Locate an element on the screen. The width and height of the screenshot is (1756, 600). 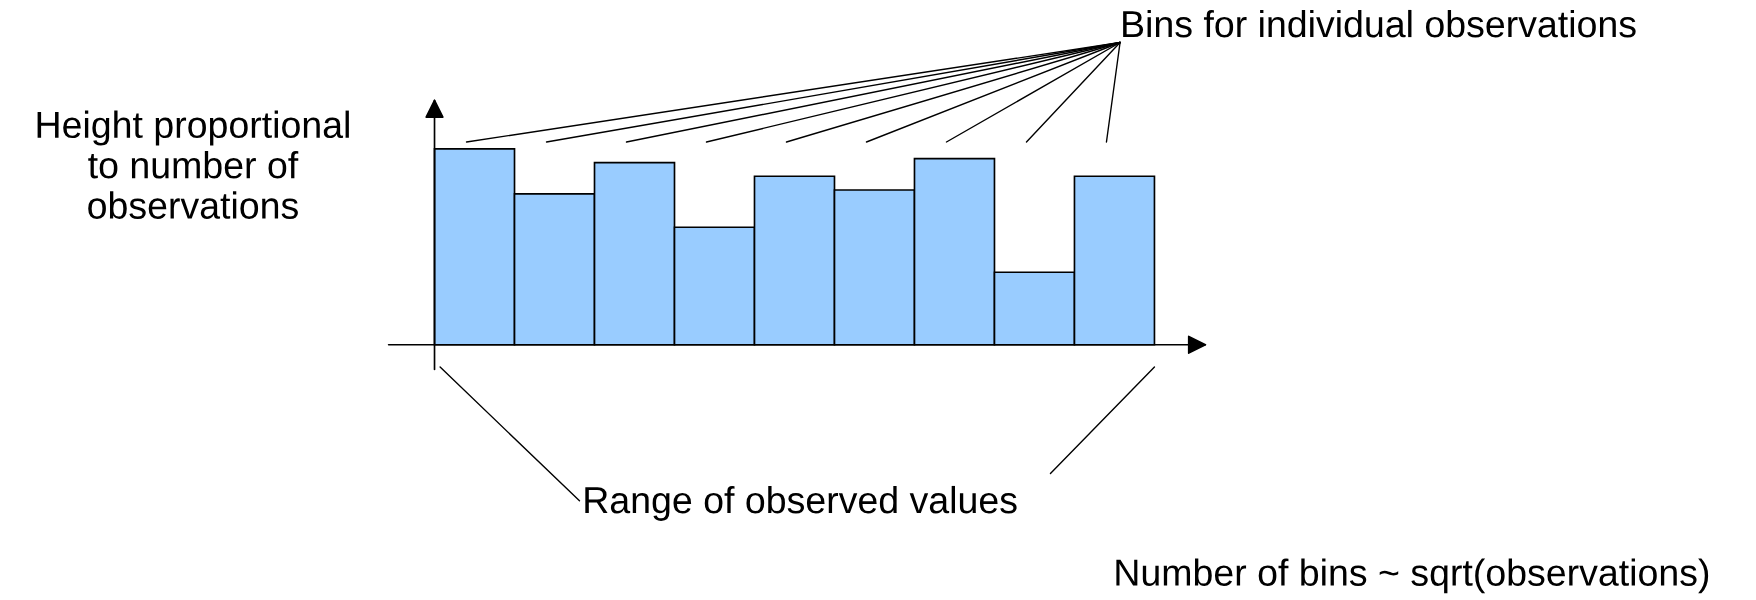
y-axis-title: Height proportional to number of observations is located at coordinates (193, 164).